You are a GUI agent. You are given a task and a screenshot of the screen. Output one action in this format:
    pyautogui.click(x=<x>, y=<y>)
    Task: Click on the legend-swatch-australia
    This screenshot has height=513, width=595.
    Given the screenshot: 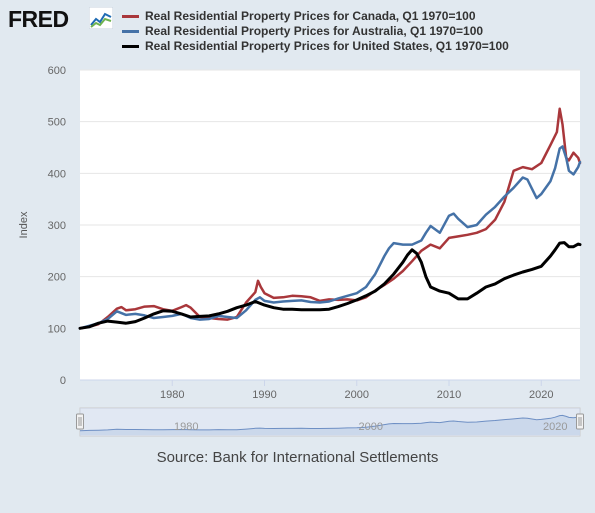 What is the action you would take?
    pyautogui.click(x=130, y=31)
    